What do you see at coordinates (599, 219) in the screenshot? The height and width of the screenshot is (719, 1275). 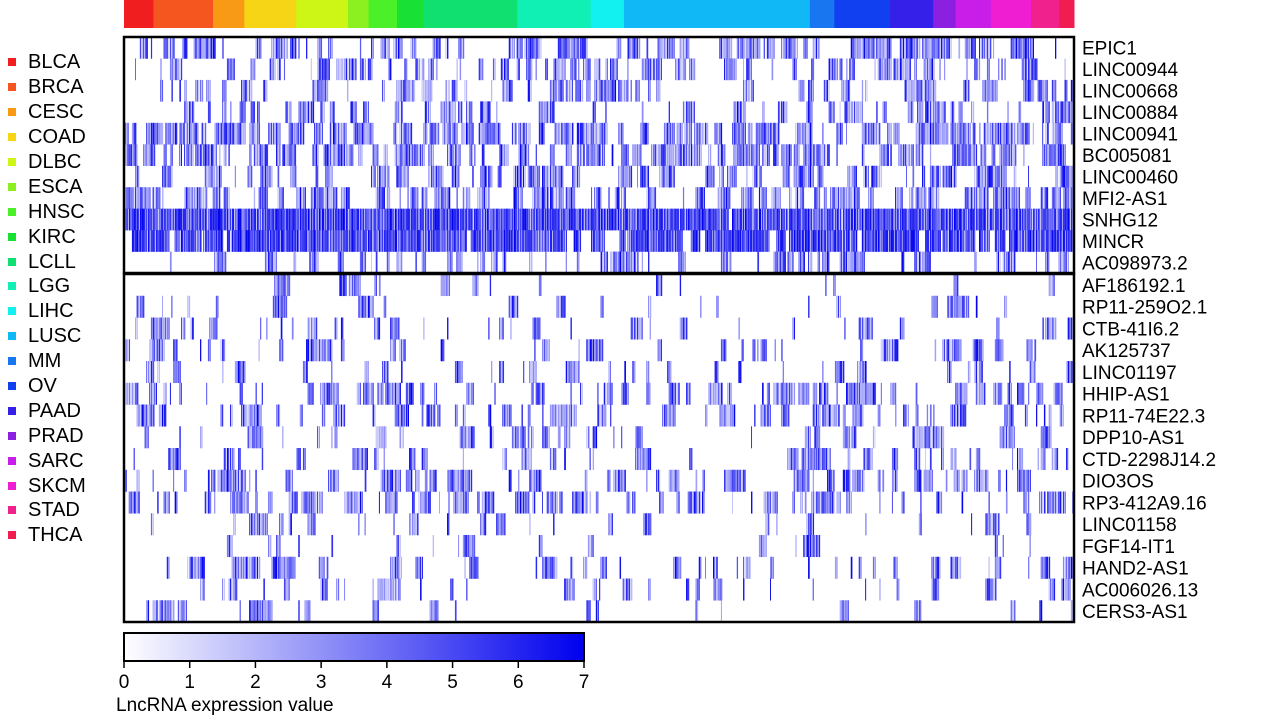 I see `heatmap-row-snhg12` at bounding box center [599, 219].